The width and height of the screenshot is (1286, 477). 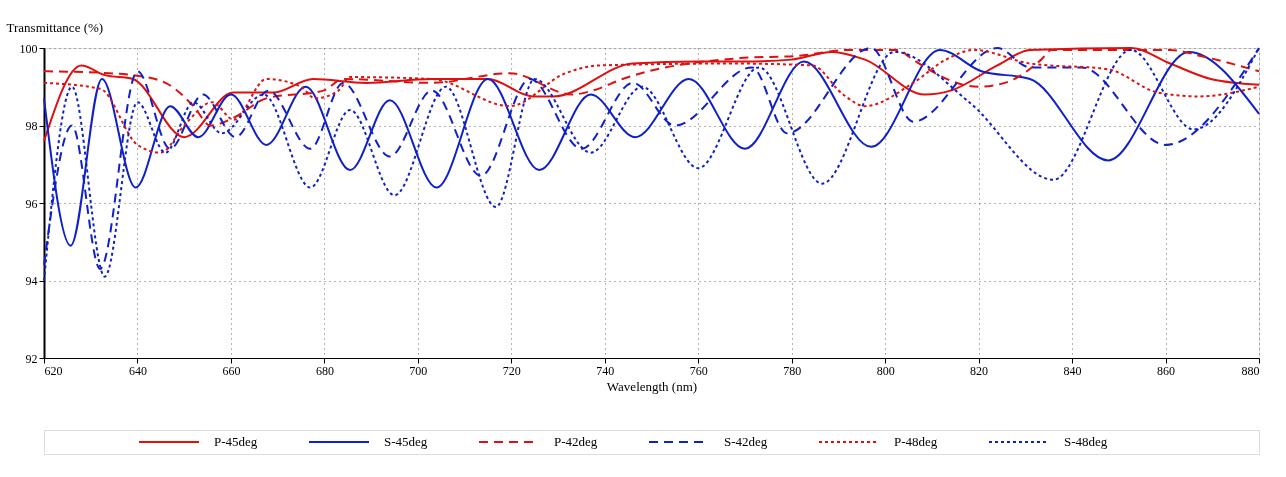 What do you see at coordinates (885, 370) in the screenshot?
I see `x-tick-label: 800` at bounding box center [885, 370].